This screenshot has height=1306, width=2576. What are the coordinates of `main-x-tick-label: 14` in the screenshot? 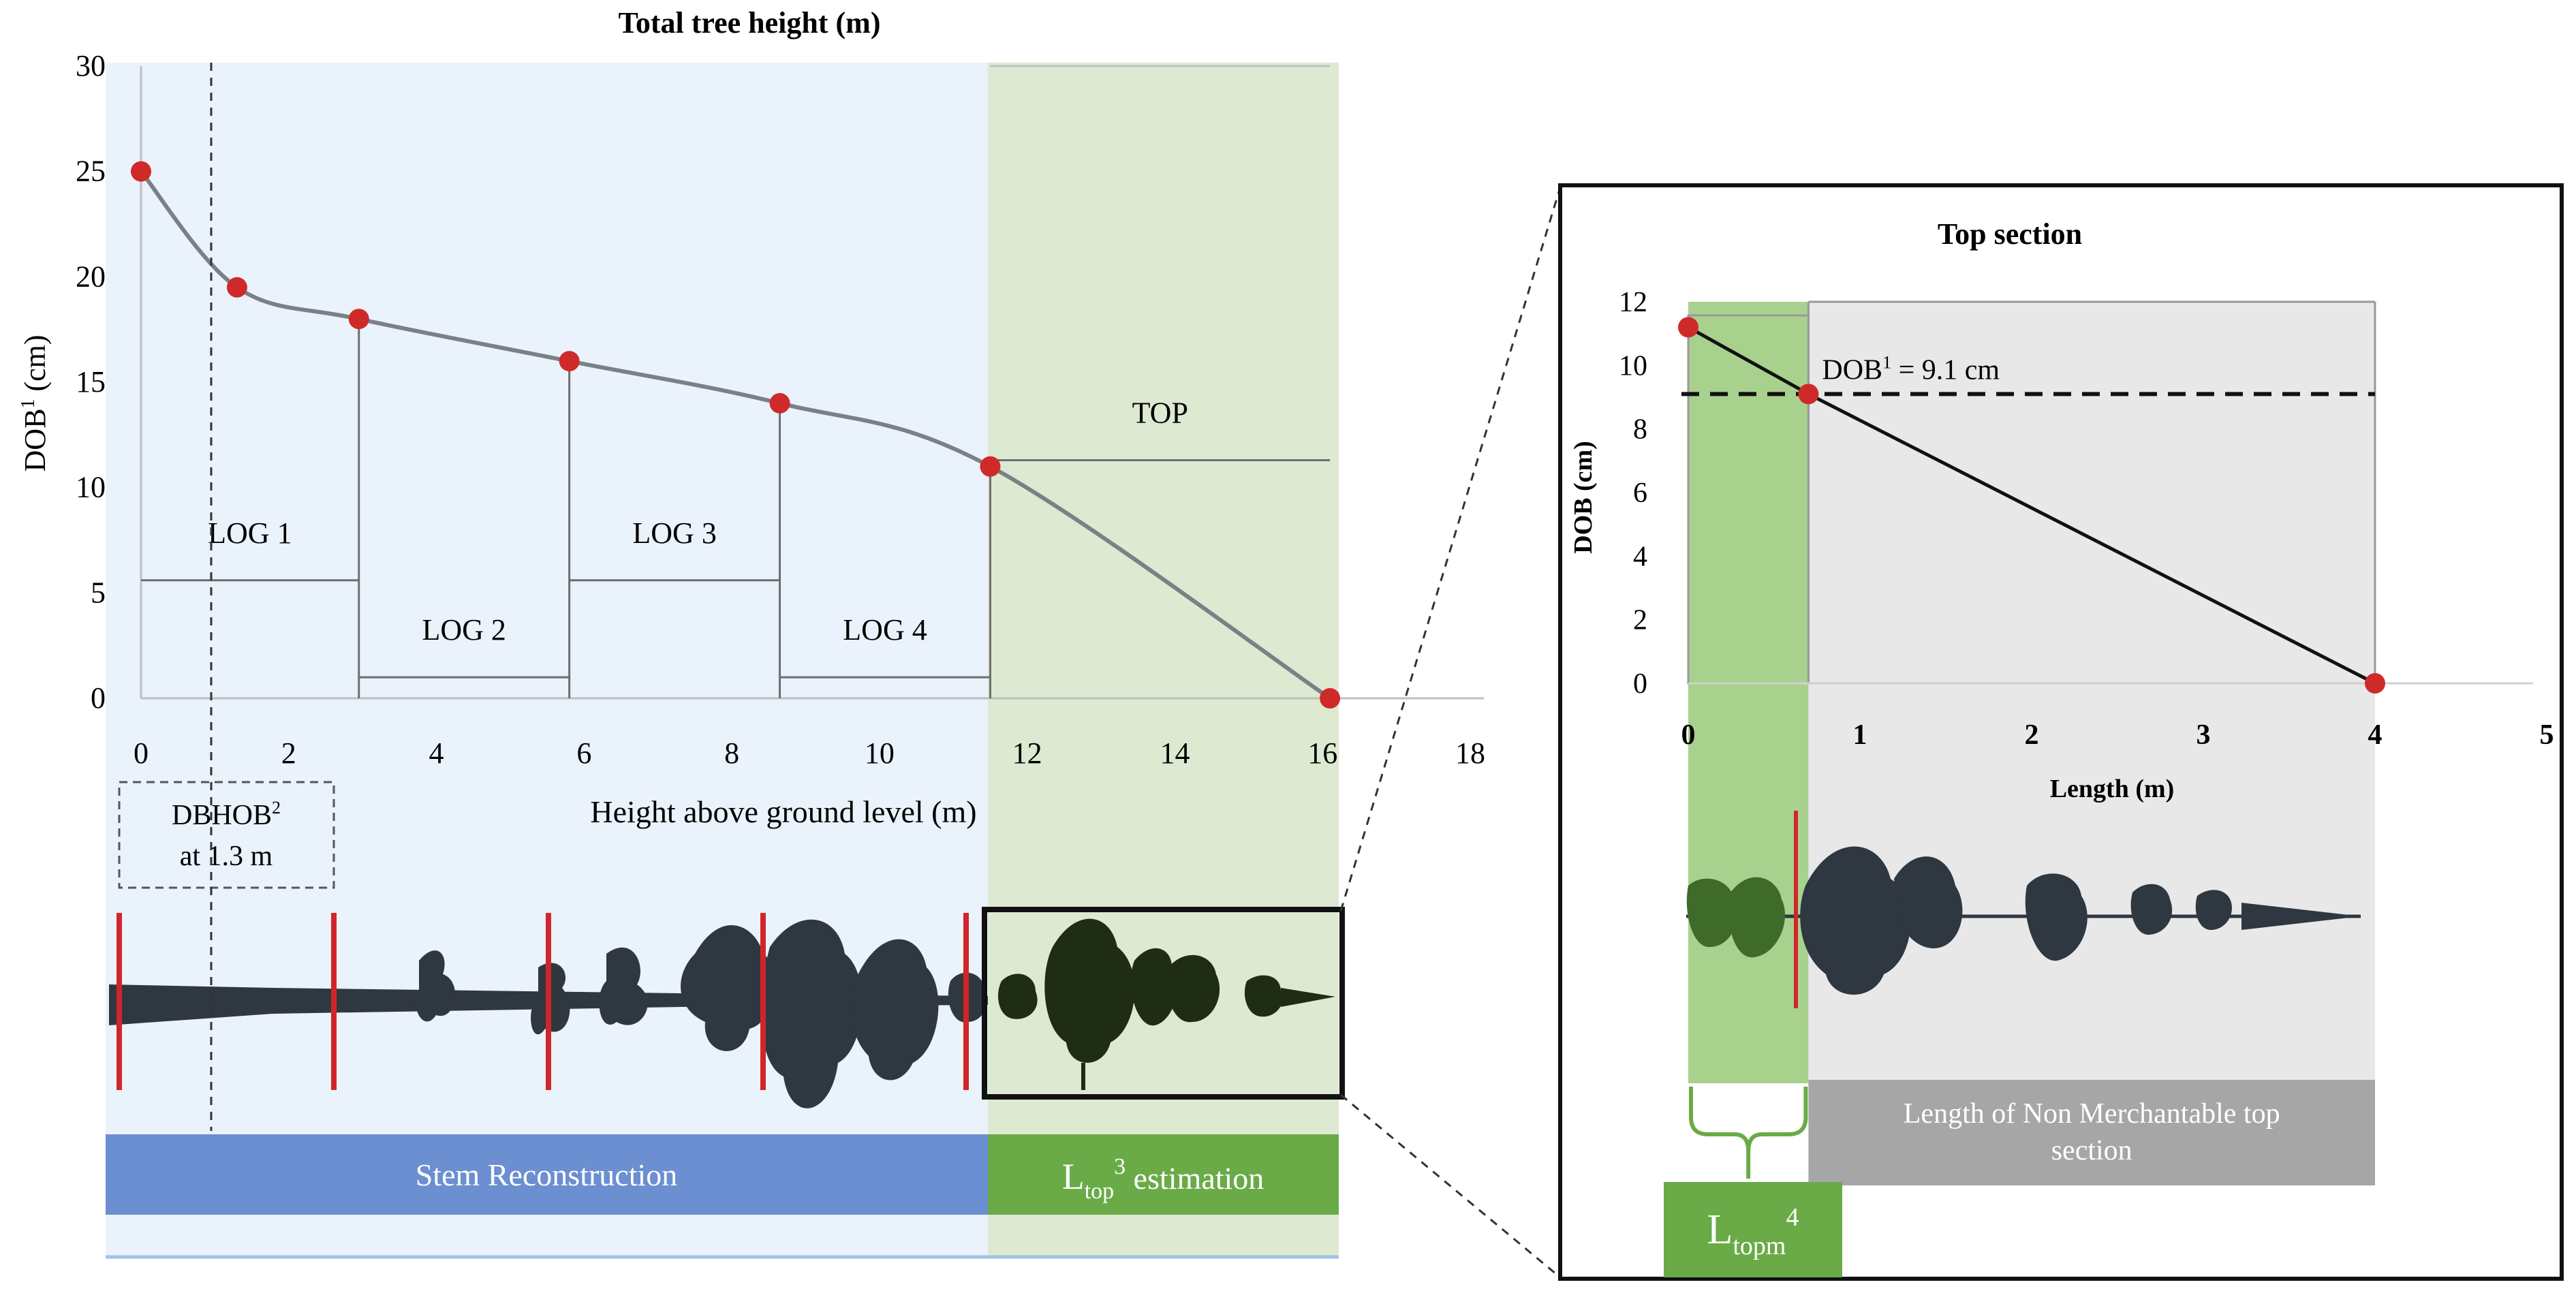 It's located at (1175, 753).